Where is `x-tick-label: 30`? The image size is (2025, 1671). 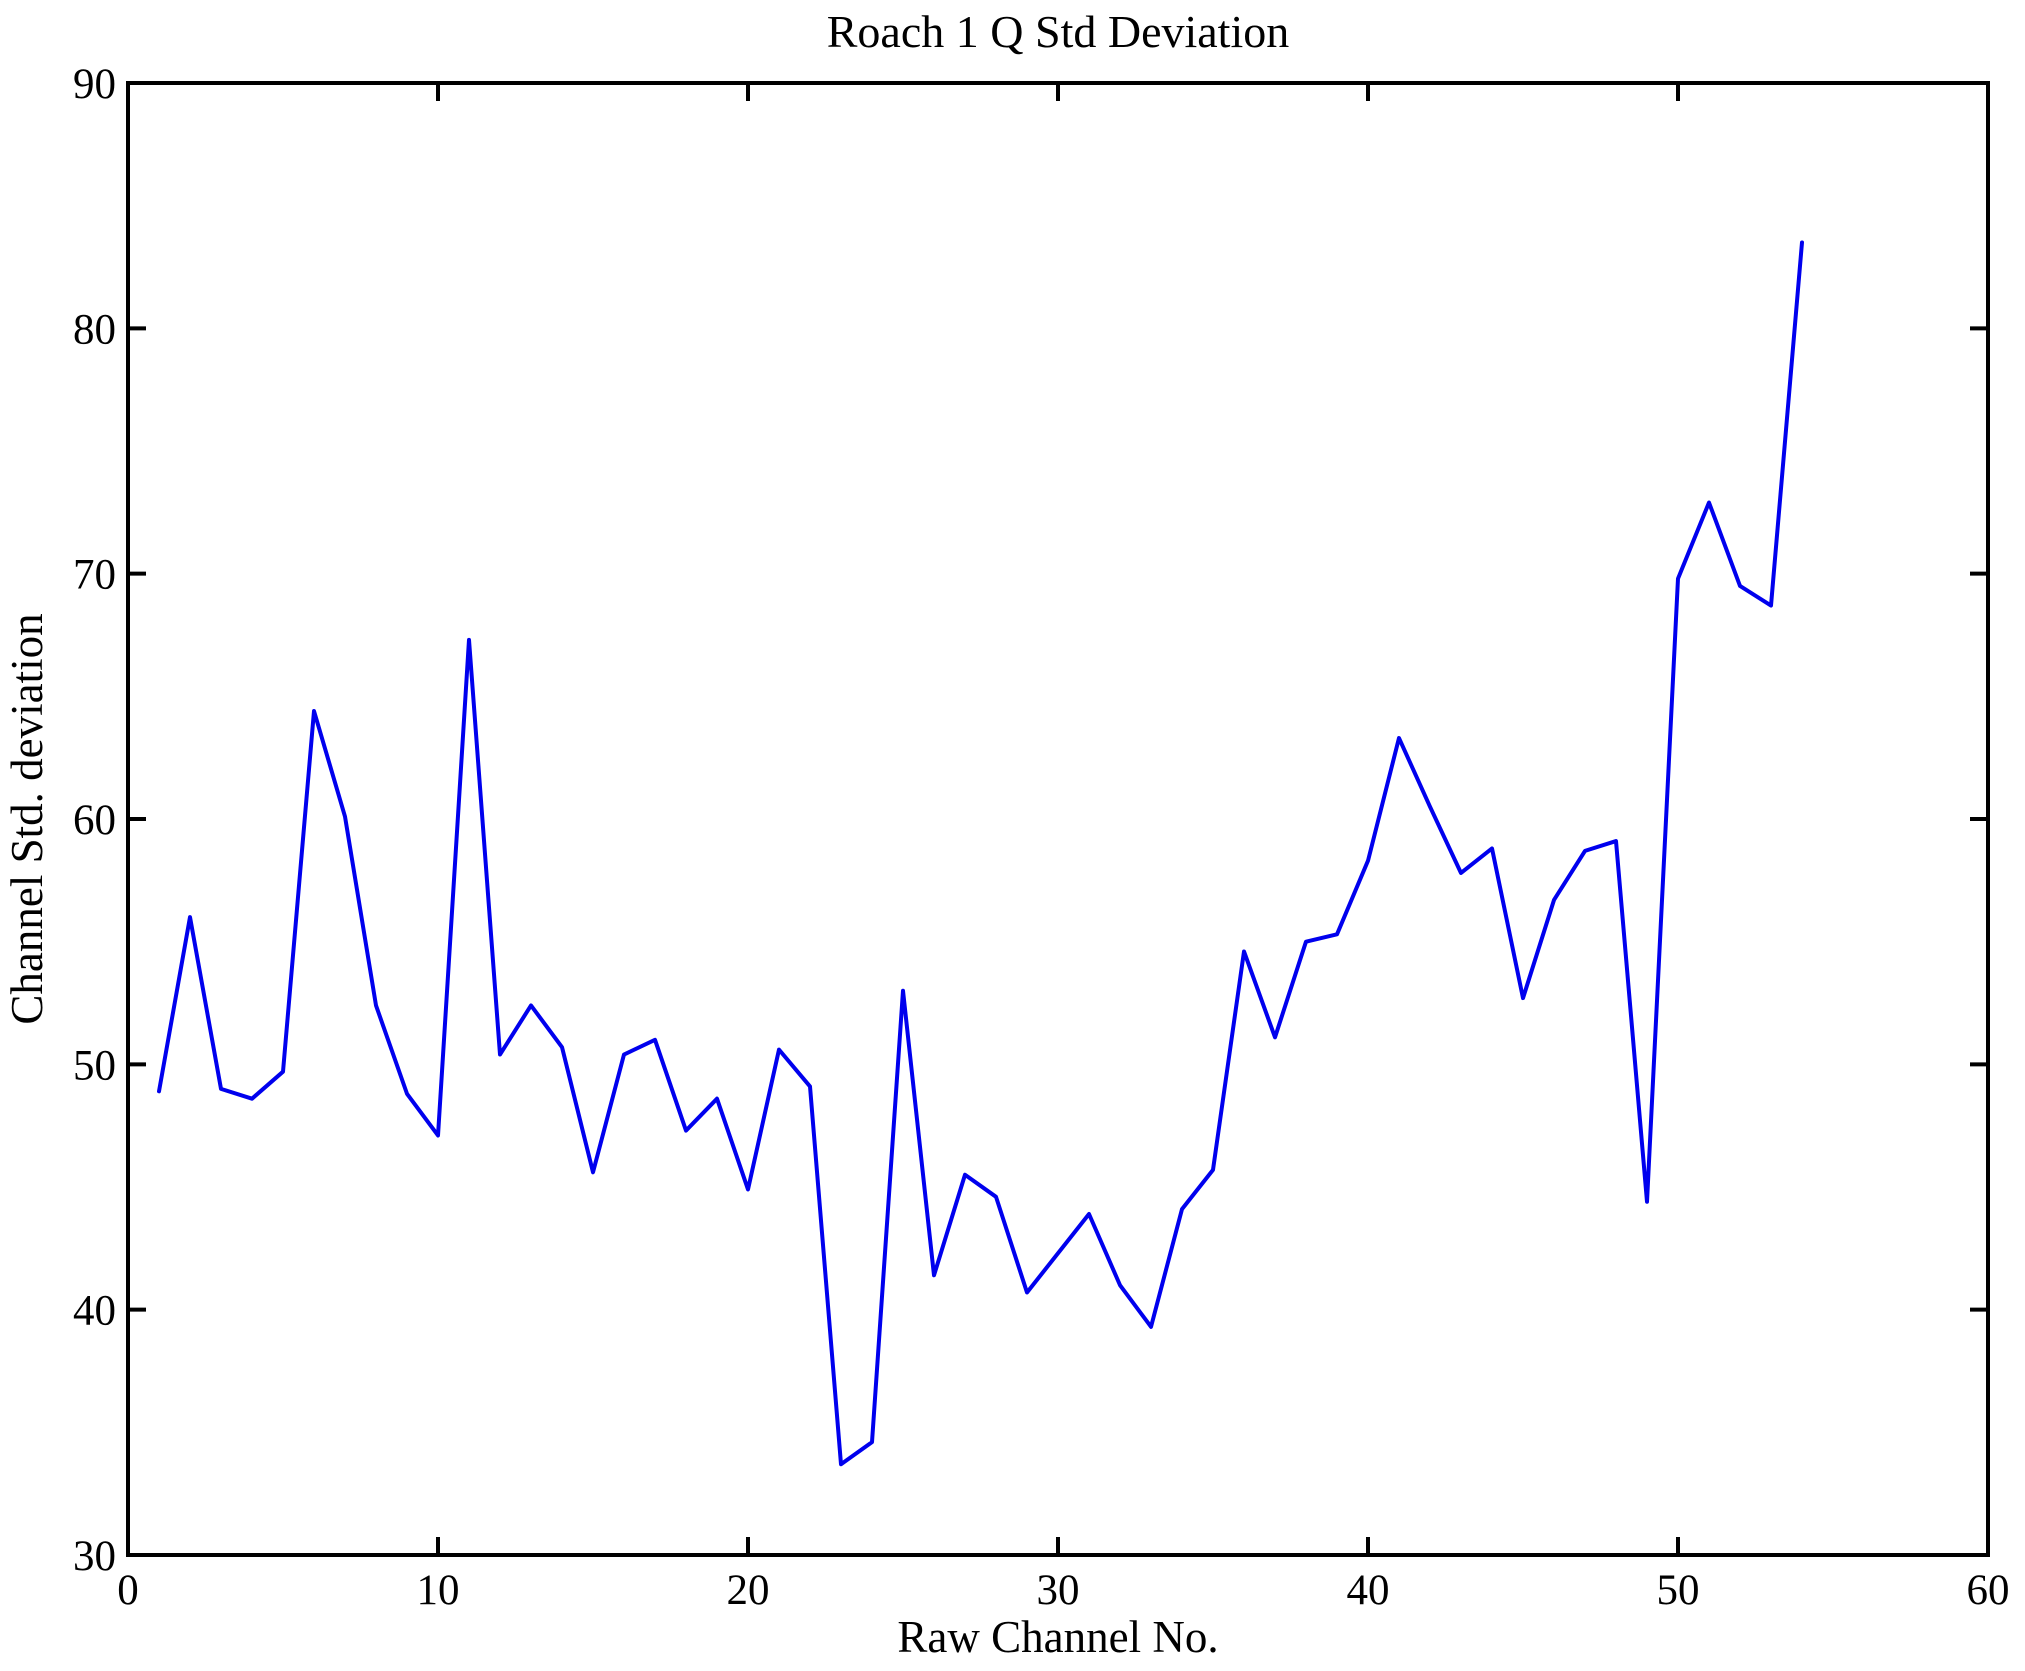
x-tick-label: 30 is located at coordinates (1058, 1590).